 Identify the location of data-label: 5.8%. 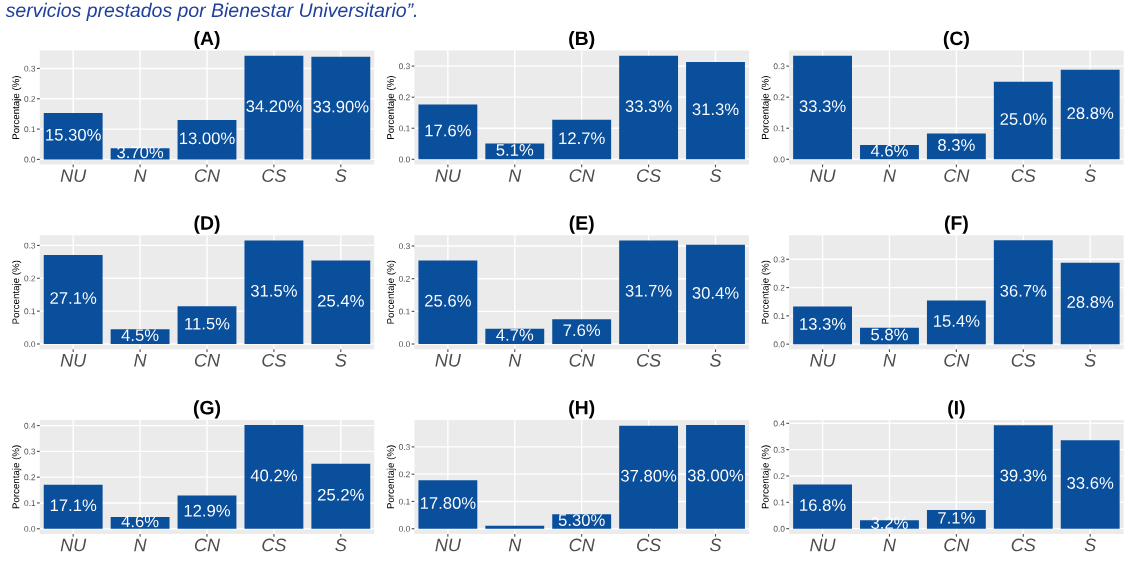
(889, 334).